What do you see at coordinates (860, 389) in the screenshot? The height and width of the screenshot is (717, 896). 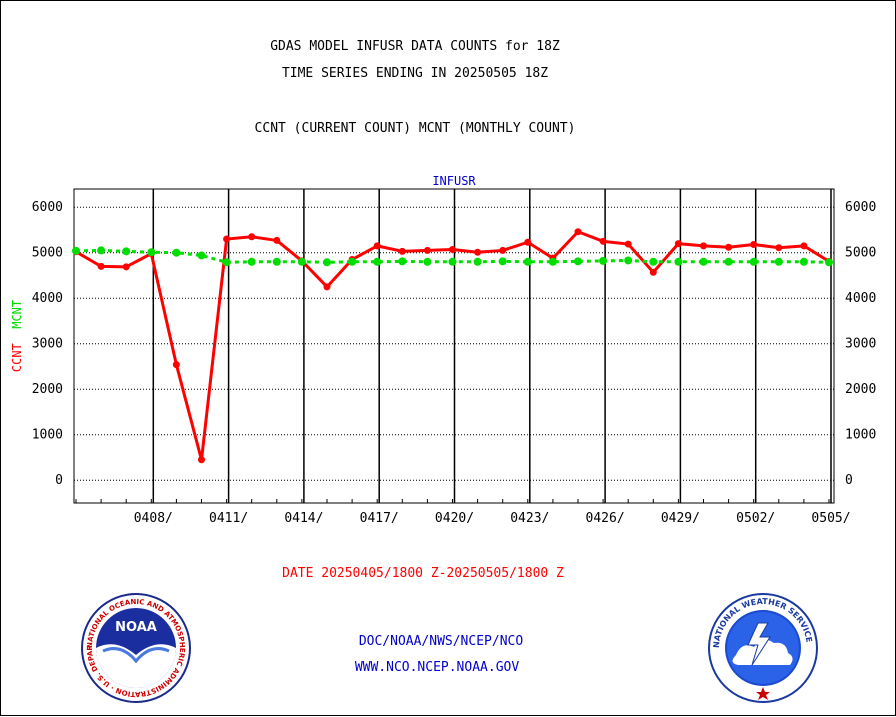 I see `y-tick-label-right: 2000` at bounding box center [860, 389].